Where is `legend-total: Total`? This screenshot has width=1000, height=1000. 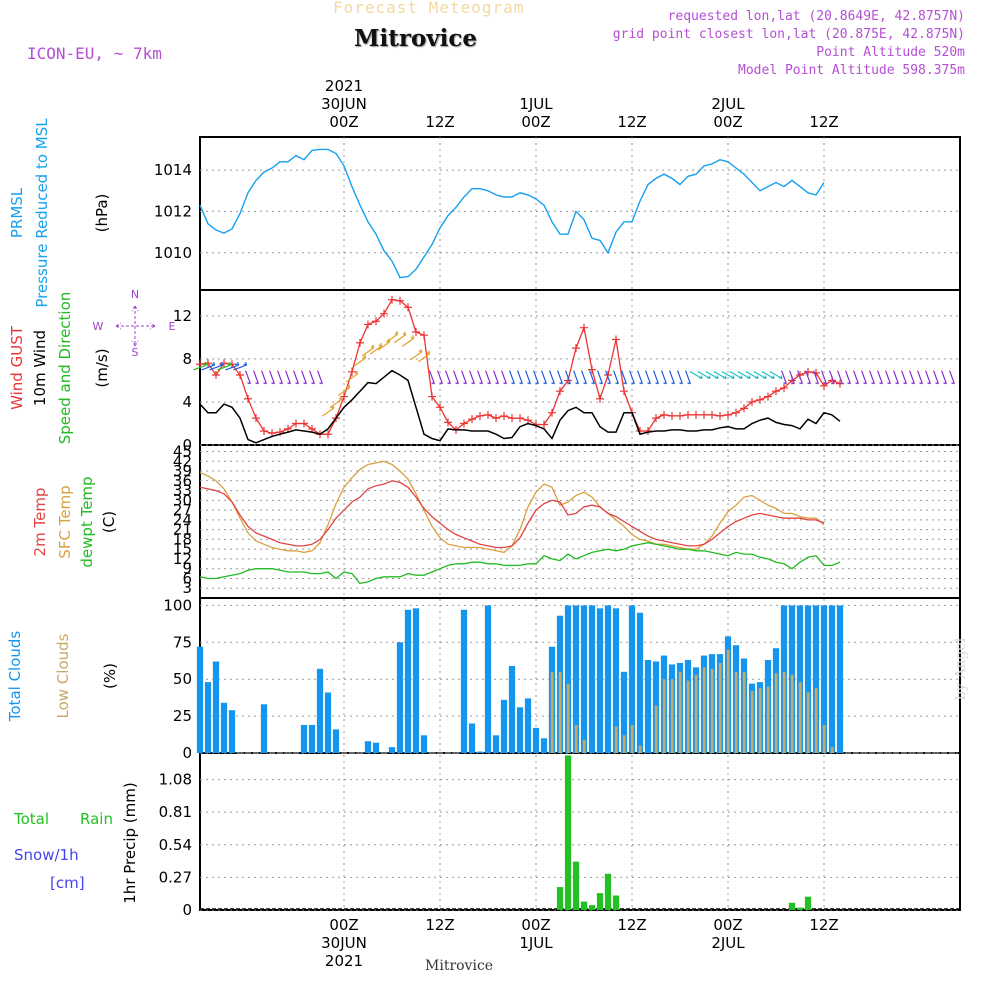 legend-total: Total is located at coordinates (31, 819).